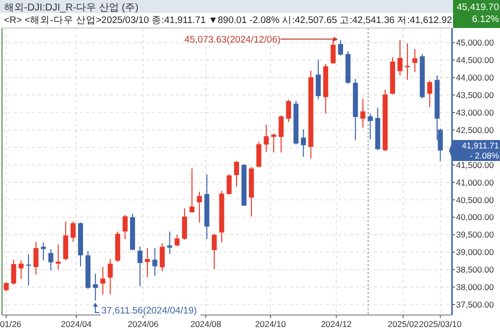 This screenshot has width=500, height=330. What do you see at coordinates (475, 182) in the screenshot?
I see `y-tick-label: 41,000.00` at bounding box center [475, 182].